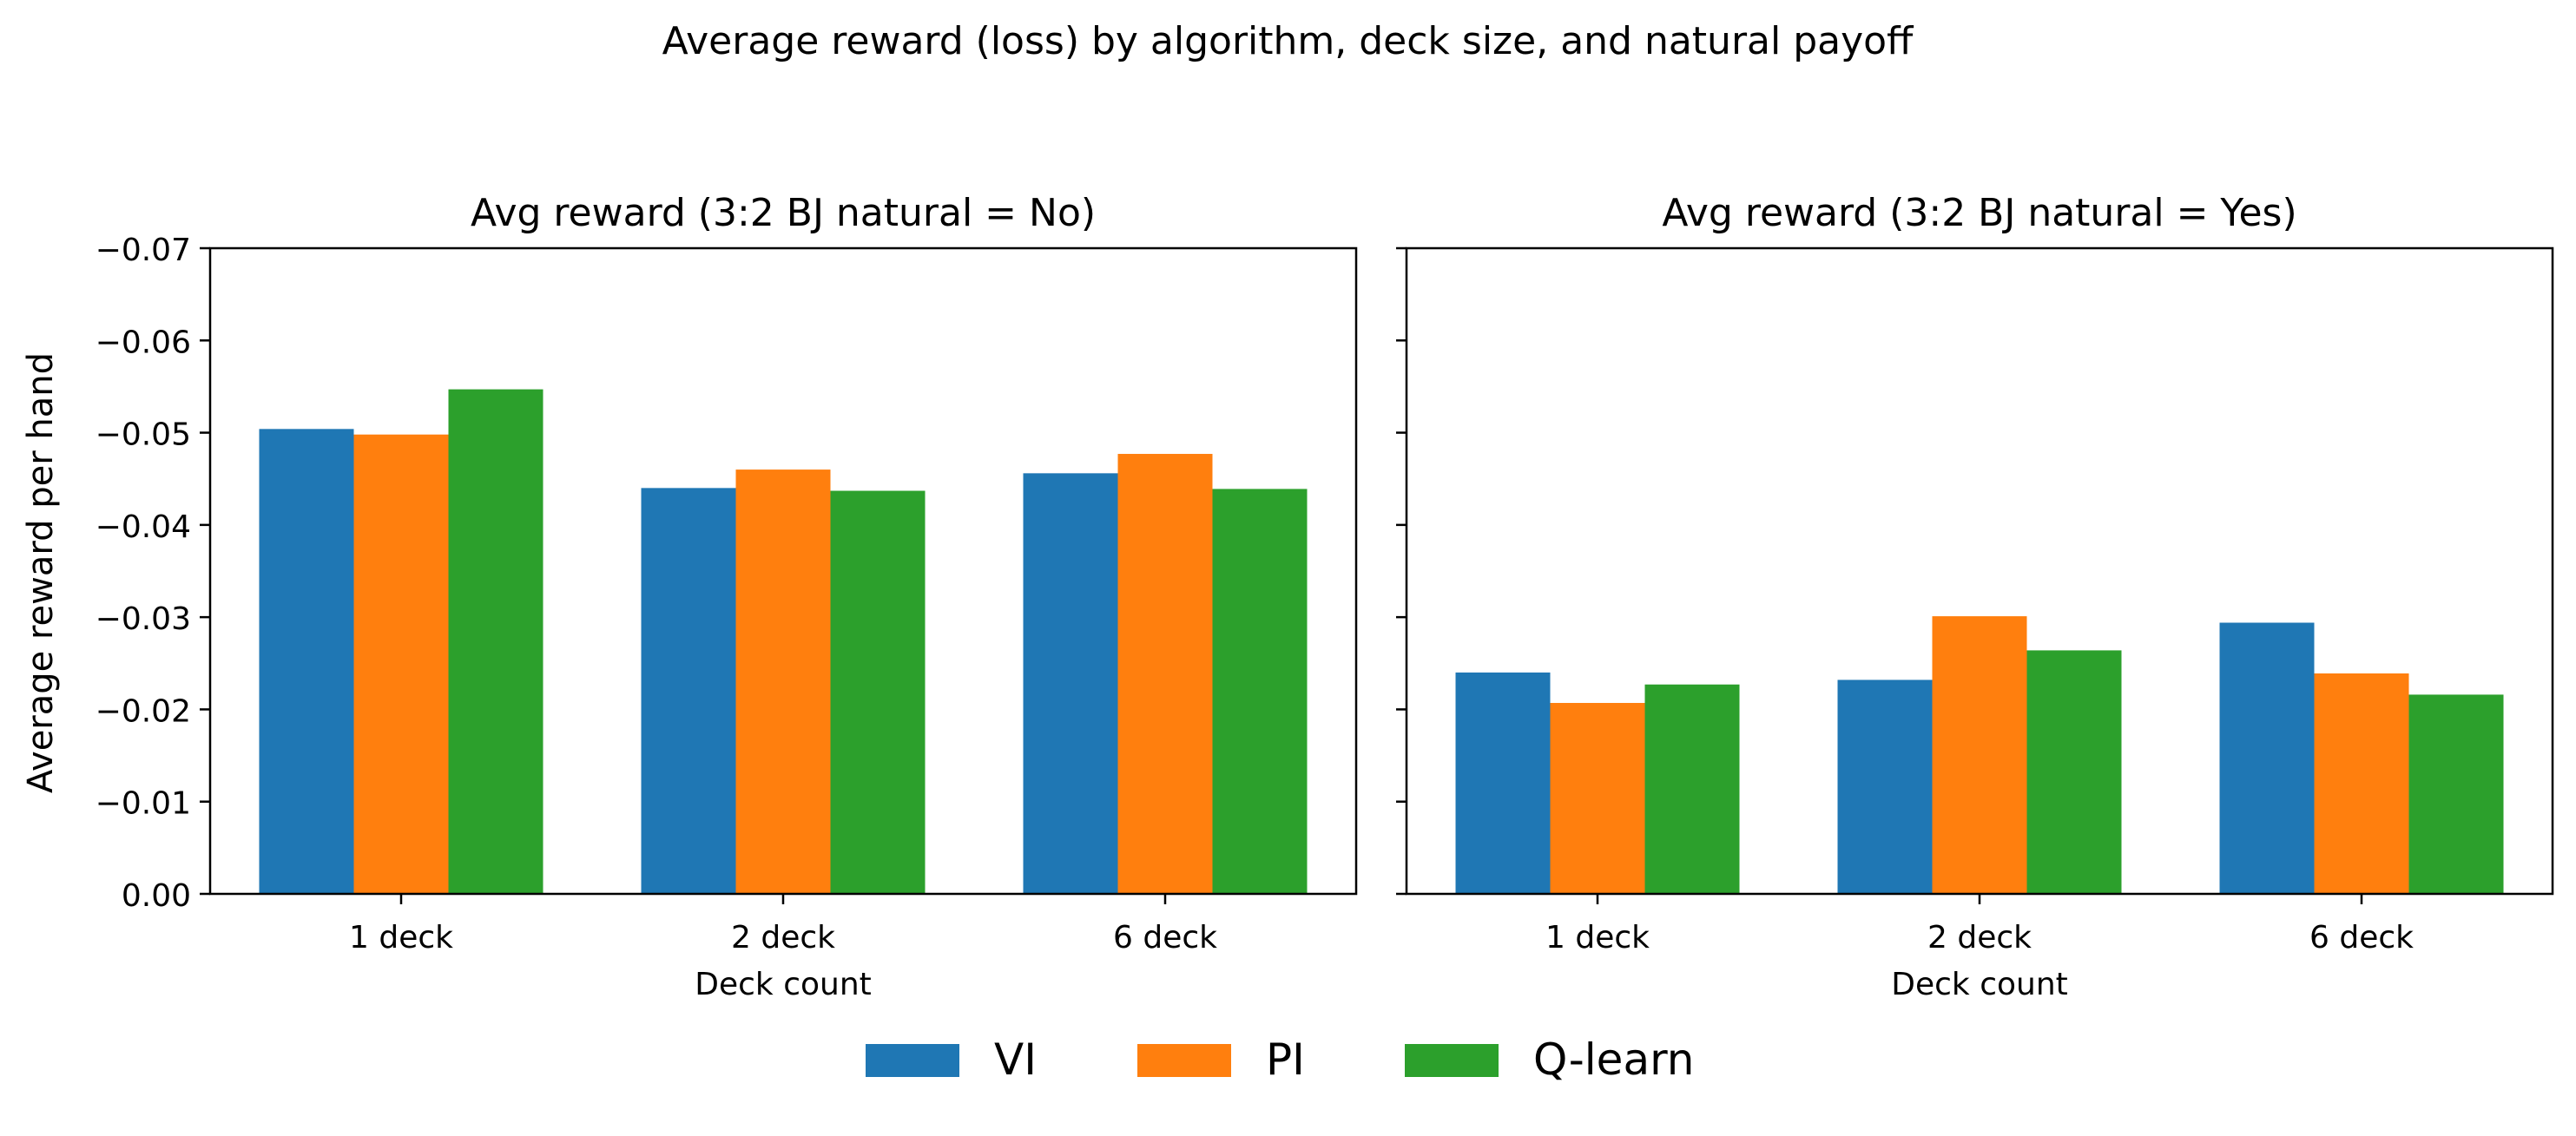 The image size is (2576, 1136). What do you see at coordinates (143, 527) in the screenshot?
I see `y-tick-label: −0.04` at bounding box center [143, 527].